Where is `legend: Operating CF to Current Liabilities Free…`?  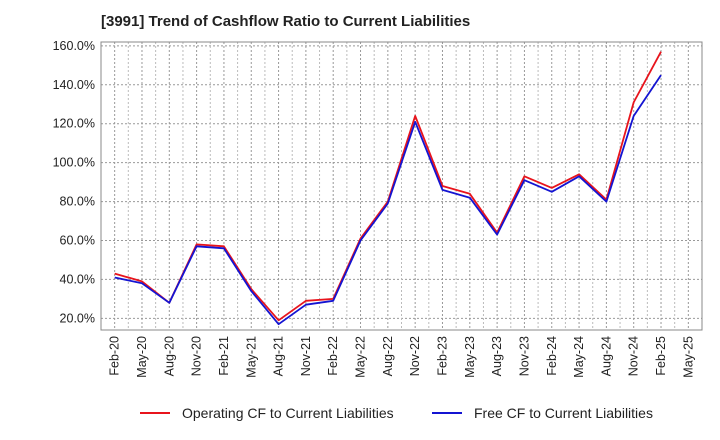
legend: Operating CF to Current Liabilities Free… is located at coordinates (360, 414).